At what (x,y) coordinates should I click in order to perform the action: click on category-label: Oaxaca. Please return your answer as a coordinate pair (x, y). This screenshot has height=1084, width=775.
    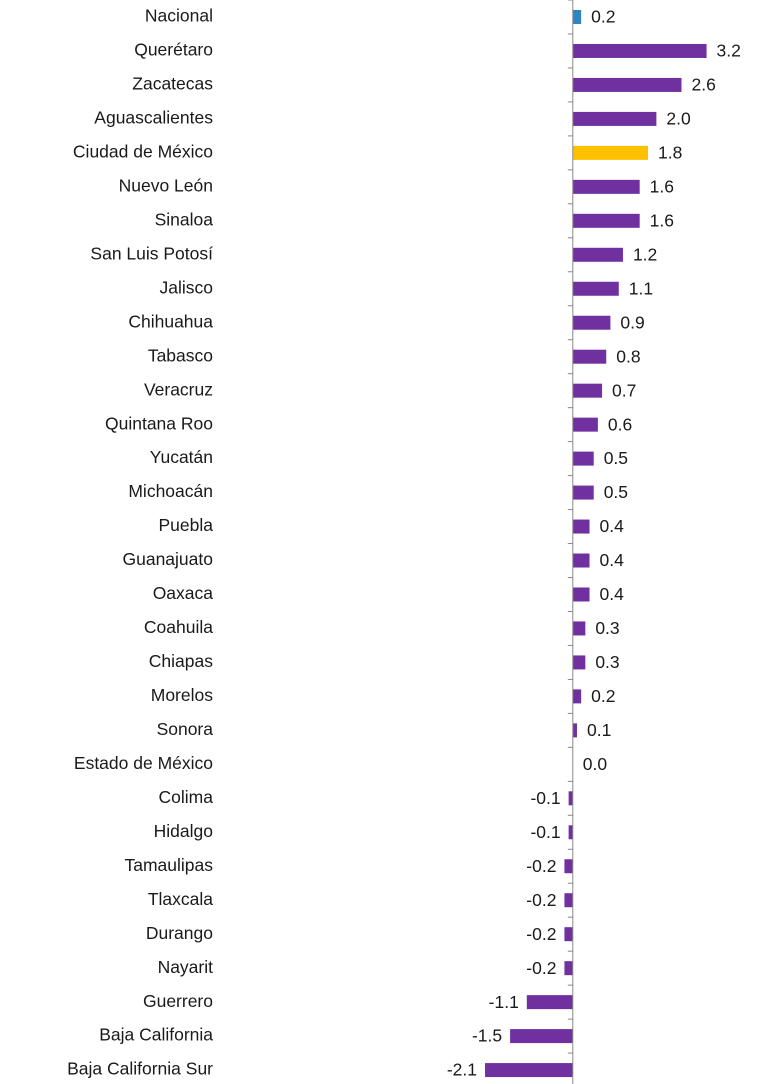
    Looking at the image, I should click on (183, 593).